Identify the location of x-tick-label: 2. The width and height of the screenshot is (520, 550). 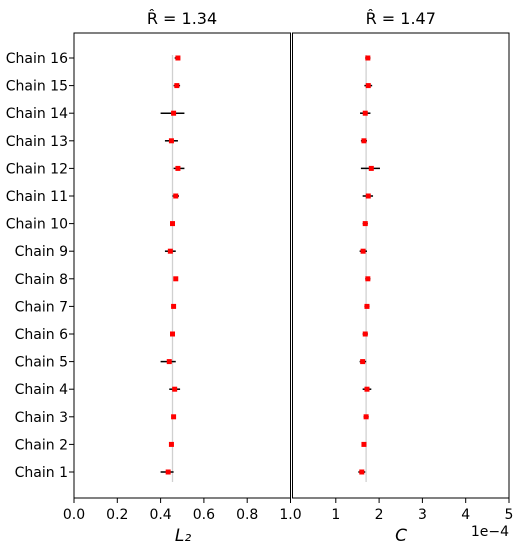
(379, 515).